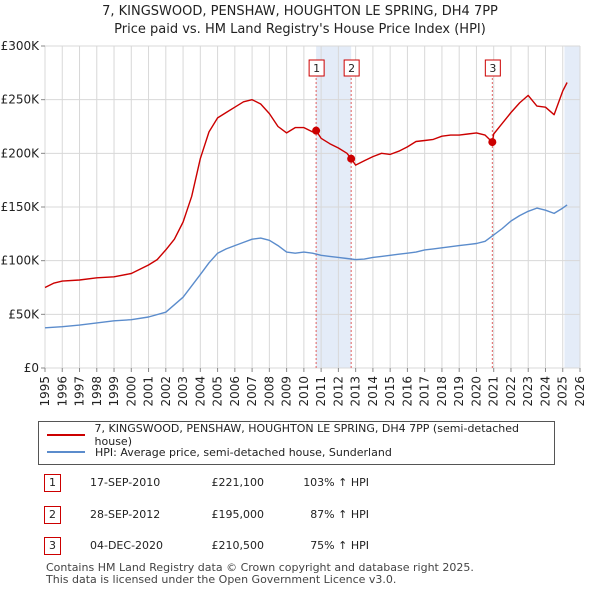  Describe the element at coordinates (131, 391) in the screenshot. I see `x-tick-label: 2000` at that location.